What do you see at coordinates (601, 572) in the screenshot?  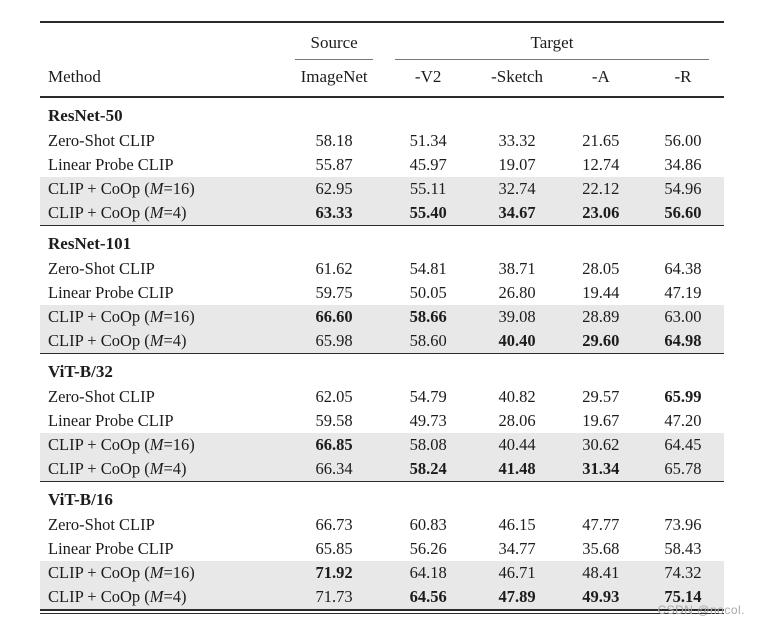 I see `value-cell: 48.41` at bounding box center [601, 572].